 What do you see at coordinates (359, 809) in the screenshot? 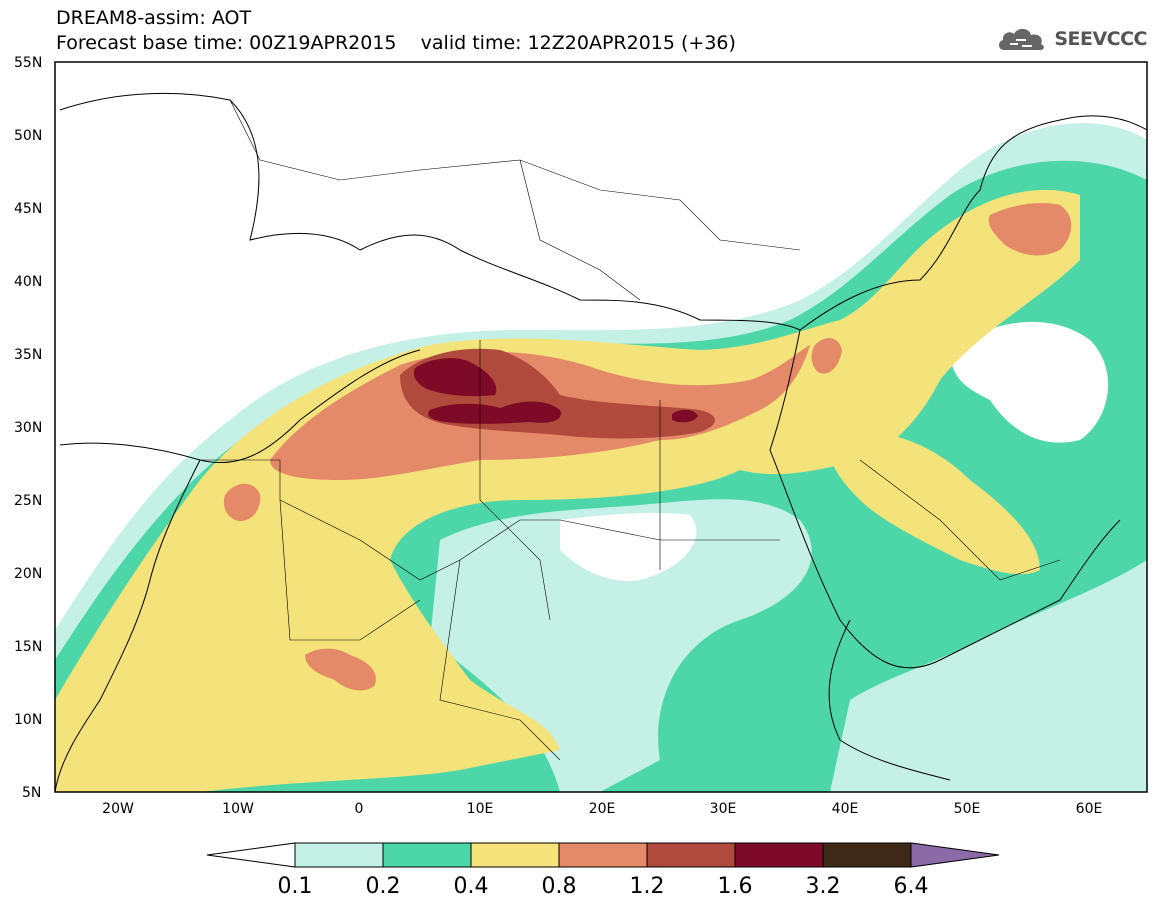
I see `lon-tick-label: 0` at bounding box center [359, 809].